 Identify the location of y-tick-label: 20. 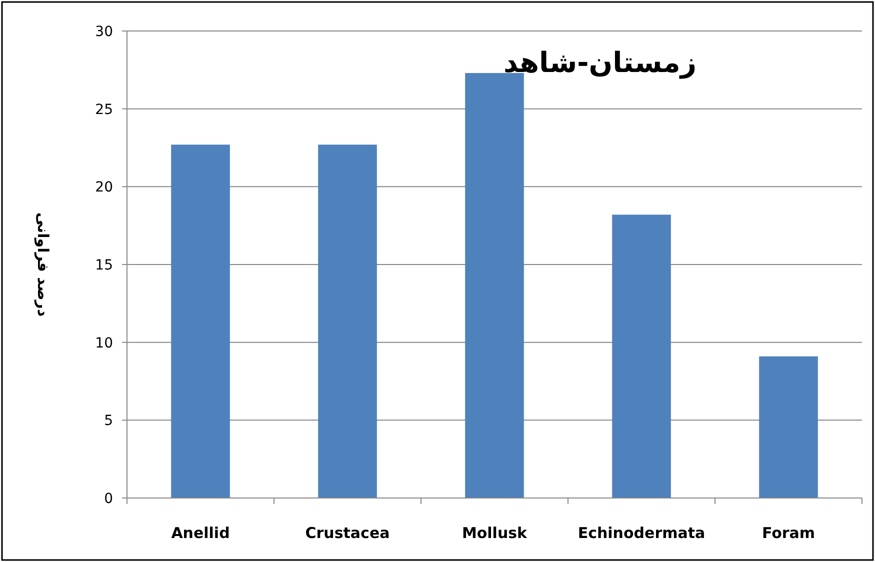
(104, 188).